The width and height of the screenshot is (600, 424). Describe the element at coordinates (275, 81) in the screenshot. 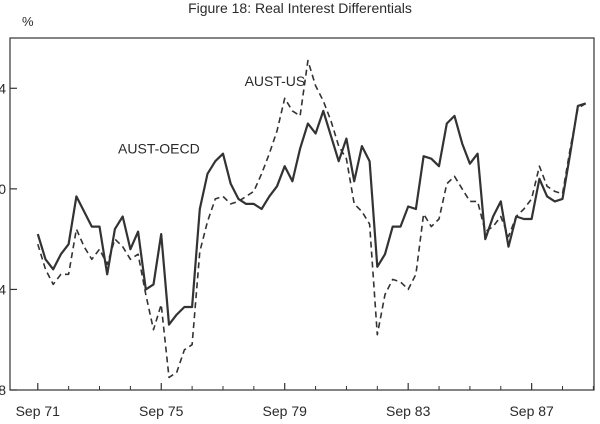

I see `series-label-aust-us: AUST-US` at that location.